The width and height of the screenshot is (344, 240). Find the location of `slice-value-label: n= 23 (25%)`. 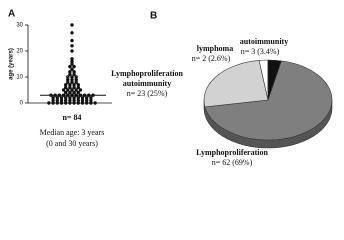

slice-value-label: n= 23 (25%) is located at coordinates (147, 93).